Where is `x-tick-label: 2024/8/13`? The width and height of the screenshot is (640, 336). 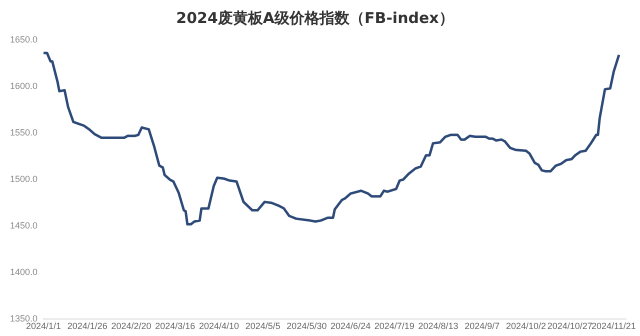
x-tick-label: 2024/8/13 is located at coordinates (438, 326).